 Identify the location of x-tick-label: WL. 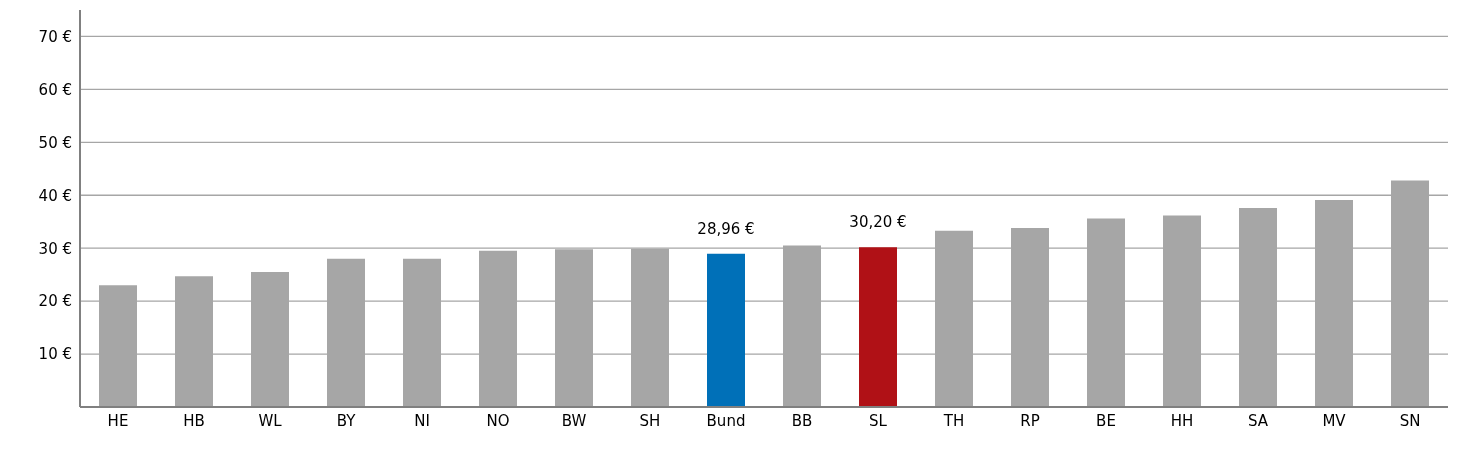
(270, 420).